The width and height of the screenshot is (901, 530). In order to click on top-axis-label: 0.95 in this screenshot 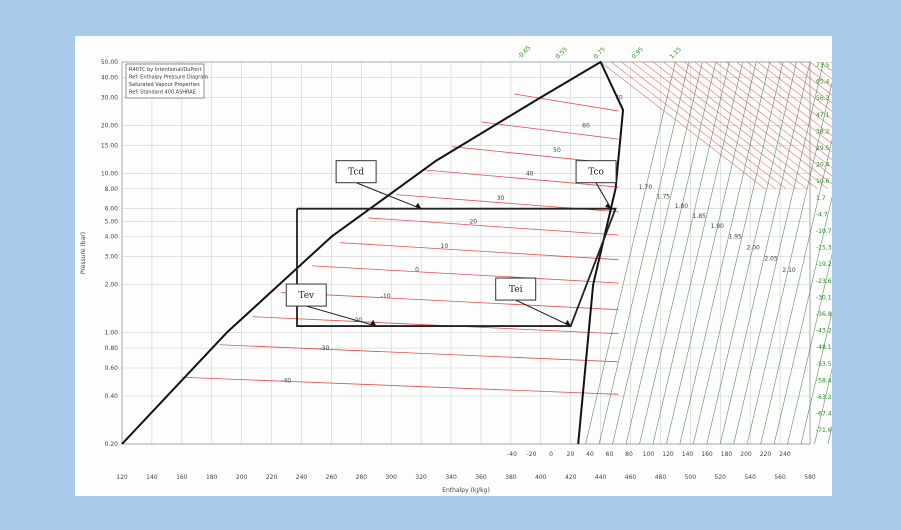, I will do `click(637, 53)`.